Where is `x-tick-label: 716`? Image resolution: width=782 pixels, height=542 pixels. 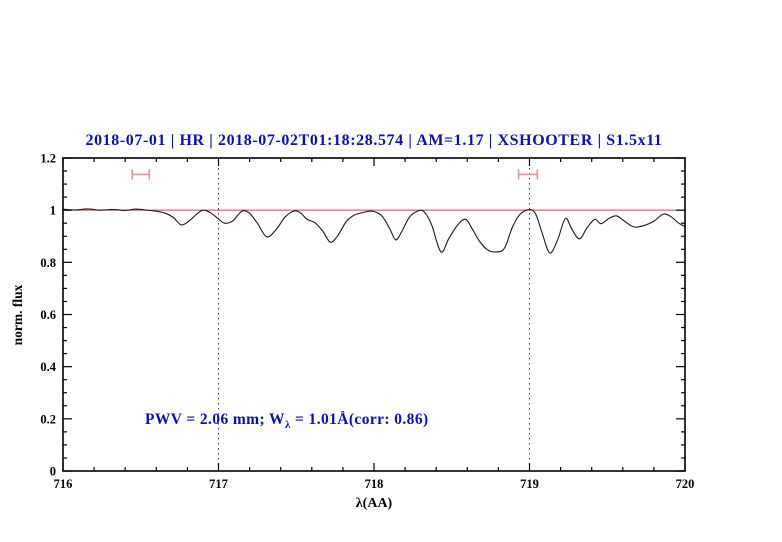
x-tick-label: 716 is located at coordinates (63, 484).